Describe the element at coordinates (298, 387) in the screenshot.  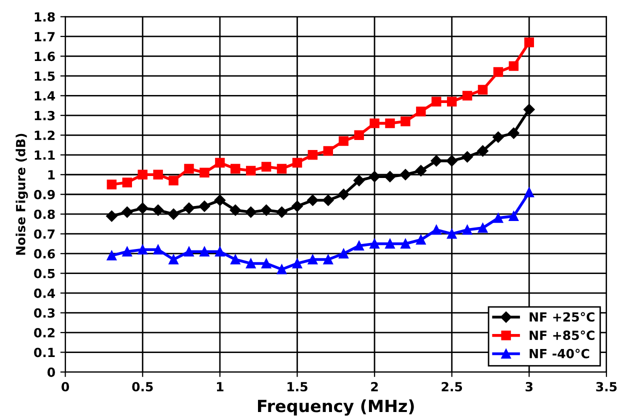
I see `x-tick-label: 1.5` at that location.